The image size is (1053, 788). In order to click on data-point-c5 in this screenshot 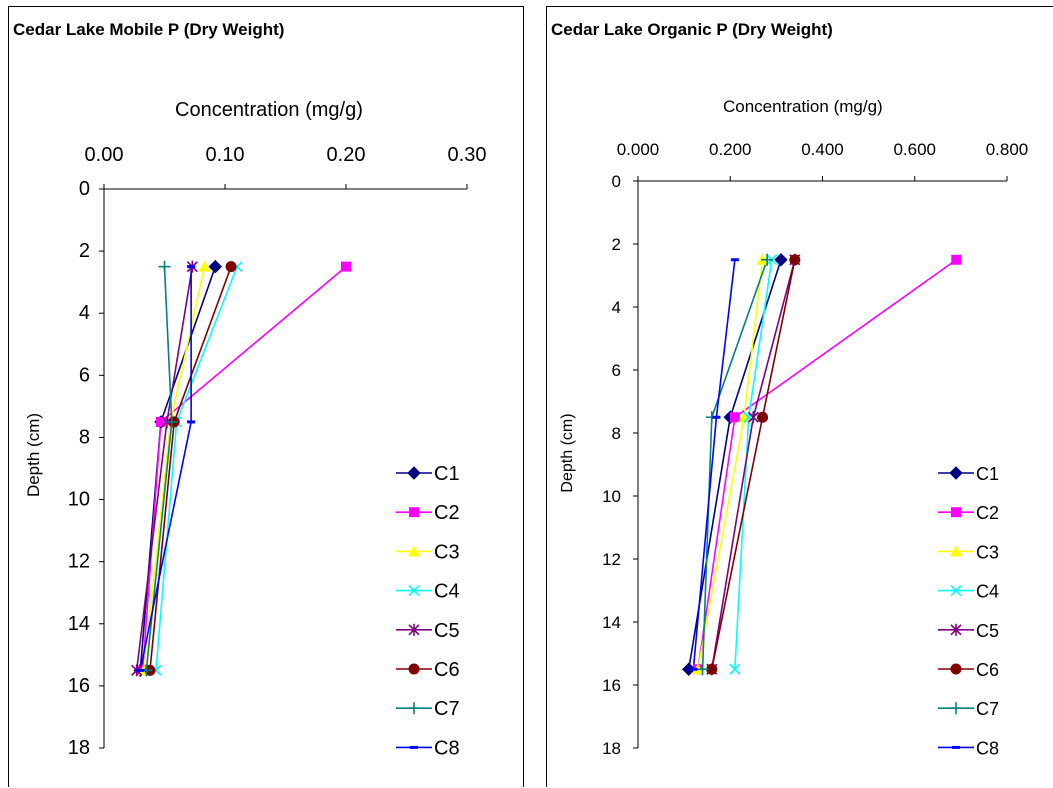, I will do `click(753, 417)`.